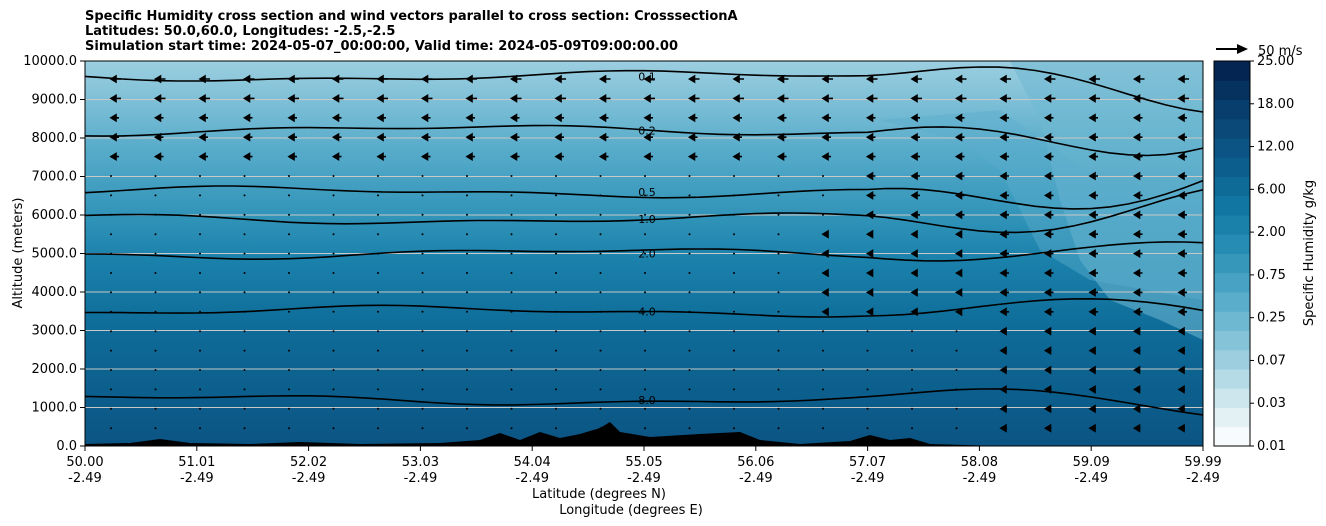  I want to click on quiver-key: 50 m/s, so click(1259, 51).